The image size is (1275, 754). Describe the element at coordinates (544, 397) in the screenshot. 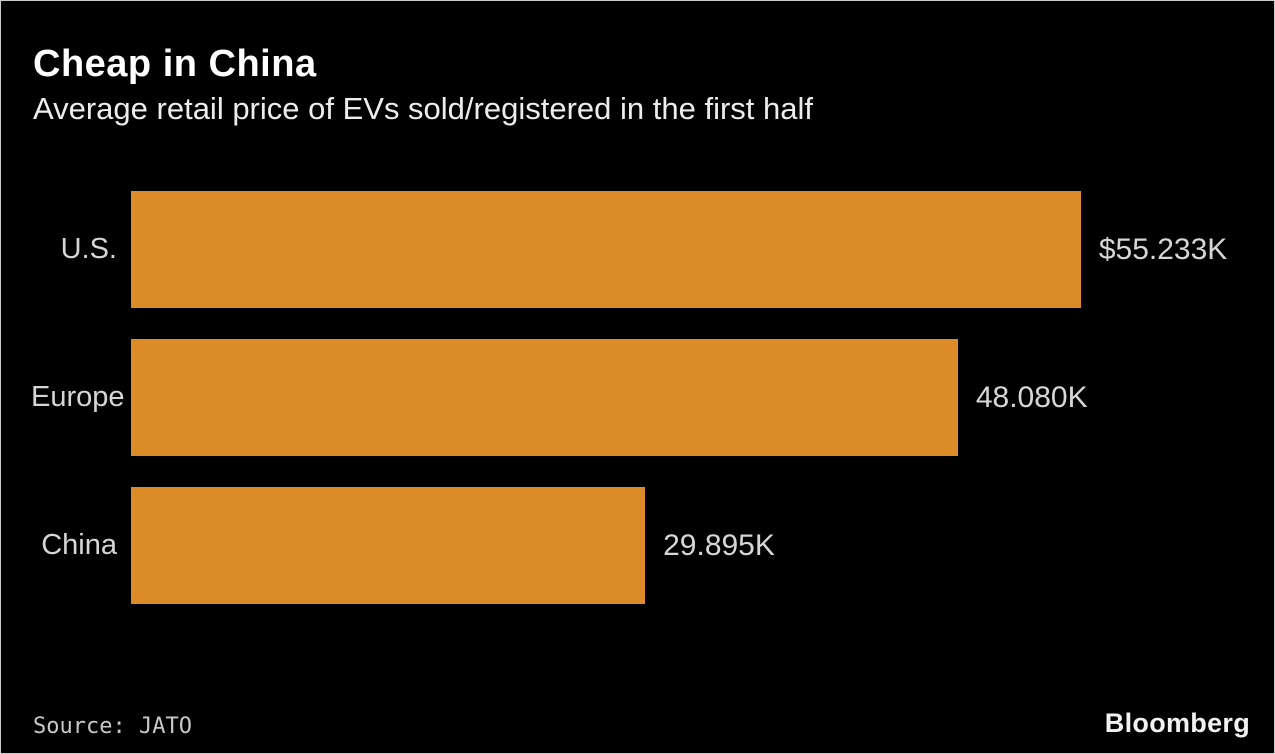

I see `bar-europe` at that location.